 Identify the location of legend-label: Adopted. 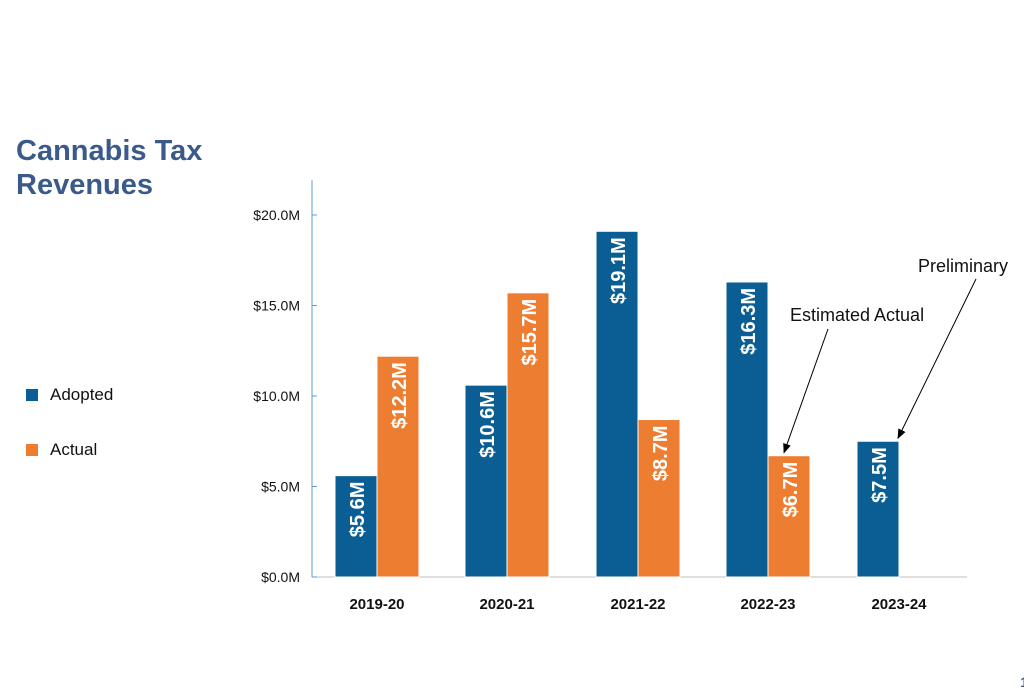
(82, 394).